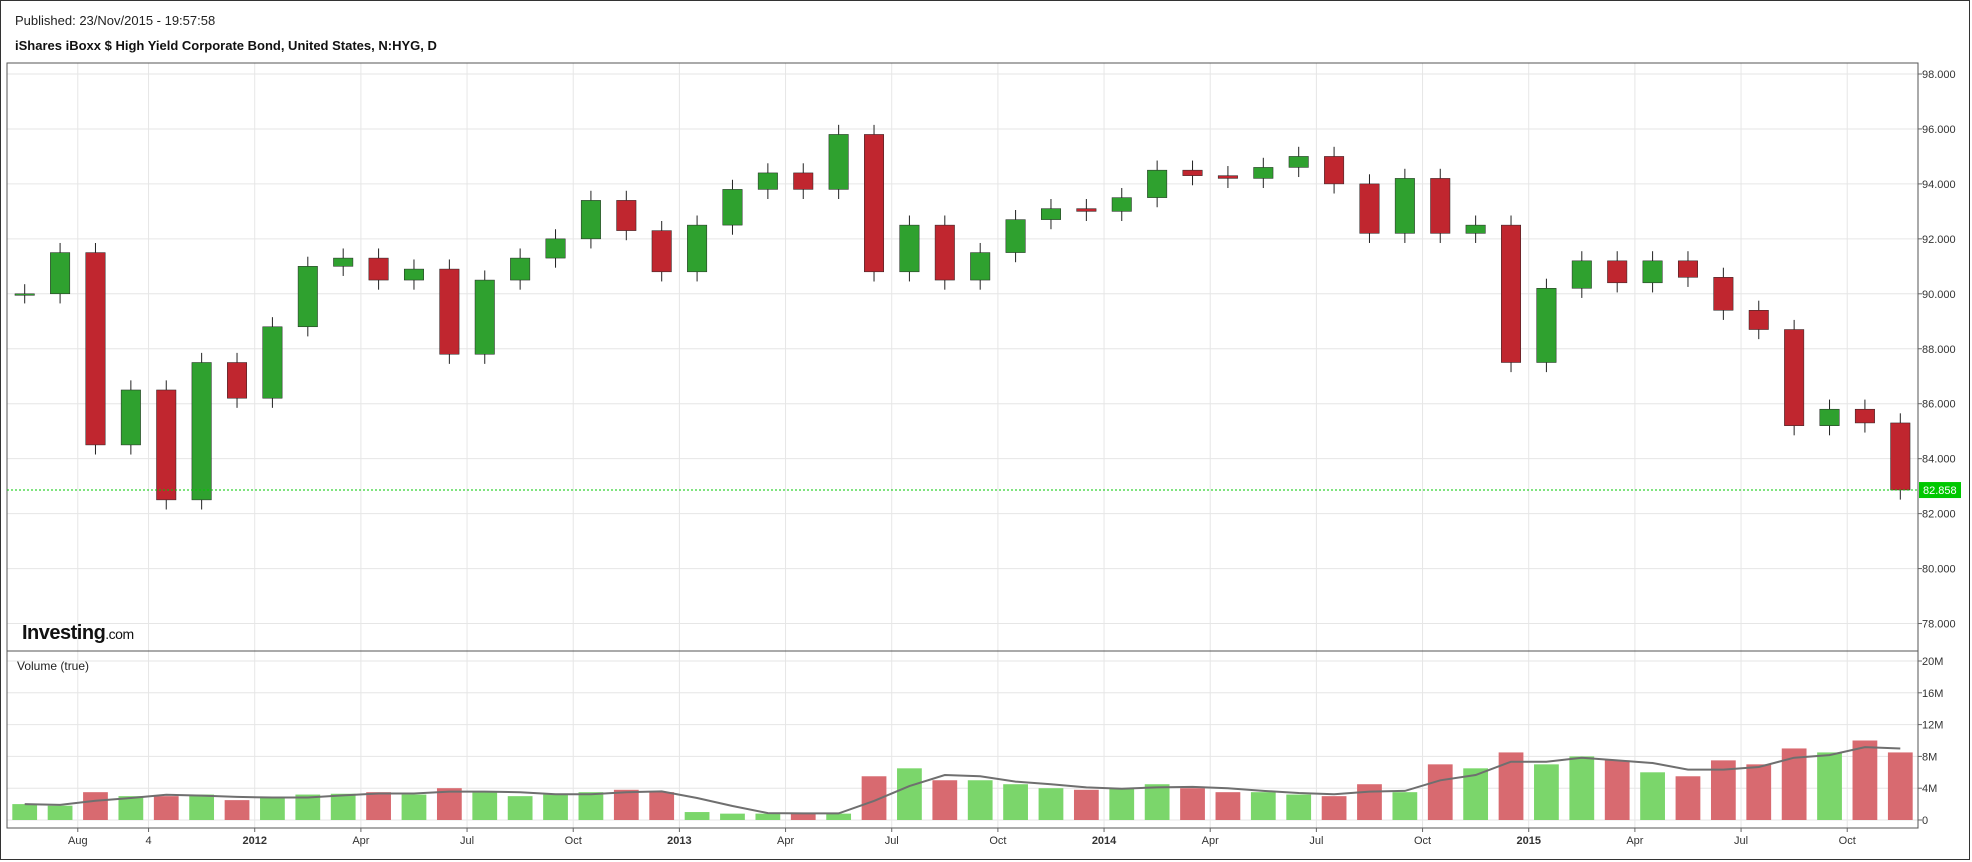 Image resolution: width=1972 pixels, height=862 pixels. Describe the element at coordinates (148, 841) in the screenshot. I see `date-tick-label: 4` at that location.